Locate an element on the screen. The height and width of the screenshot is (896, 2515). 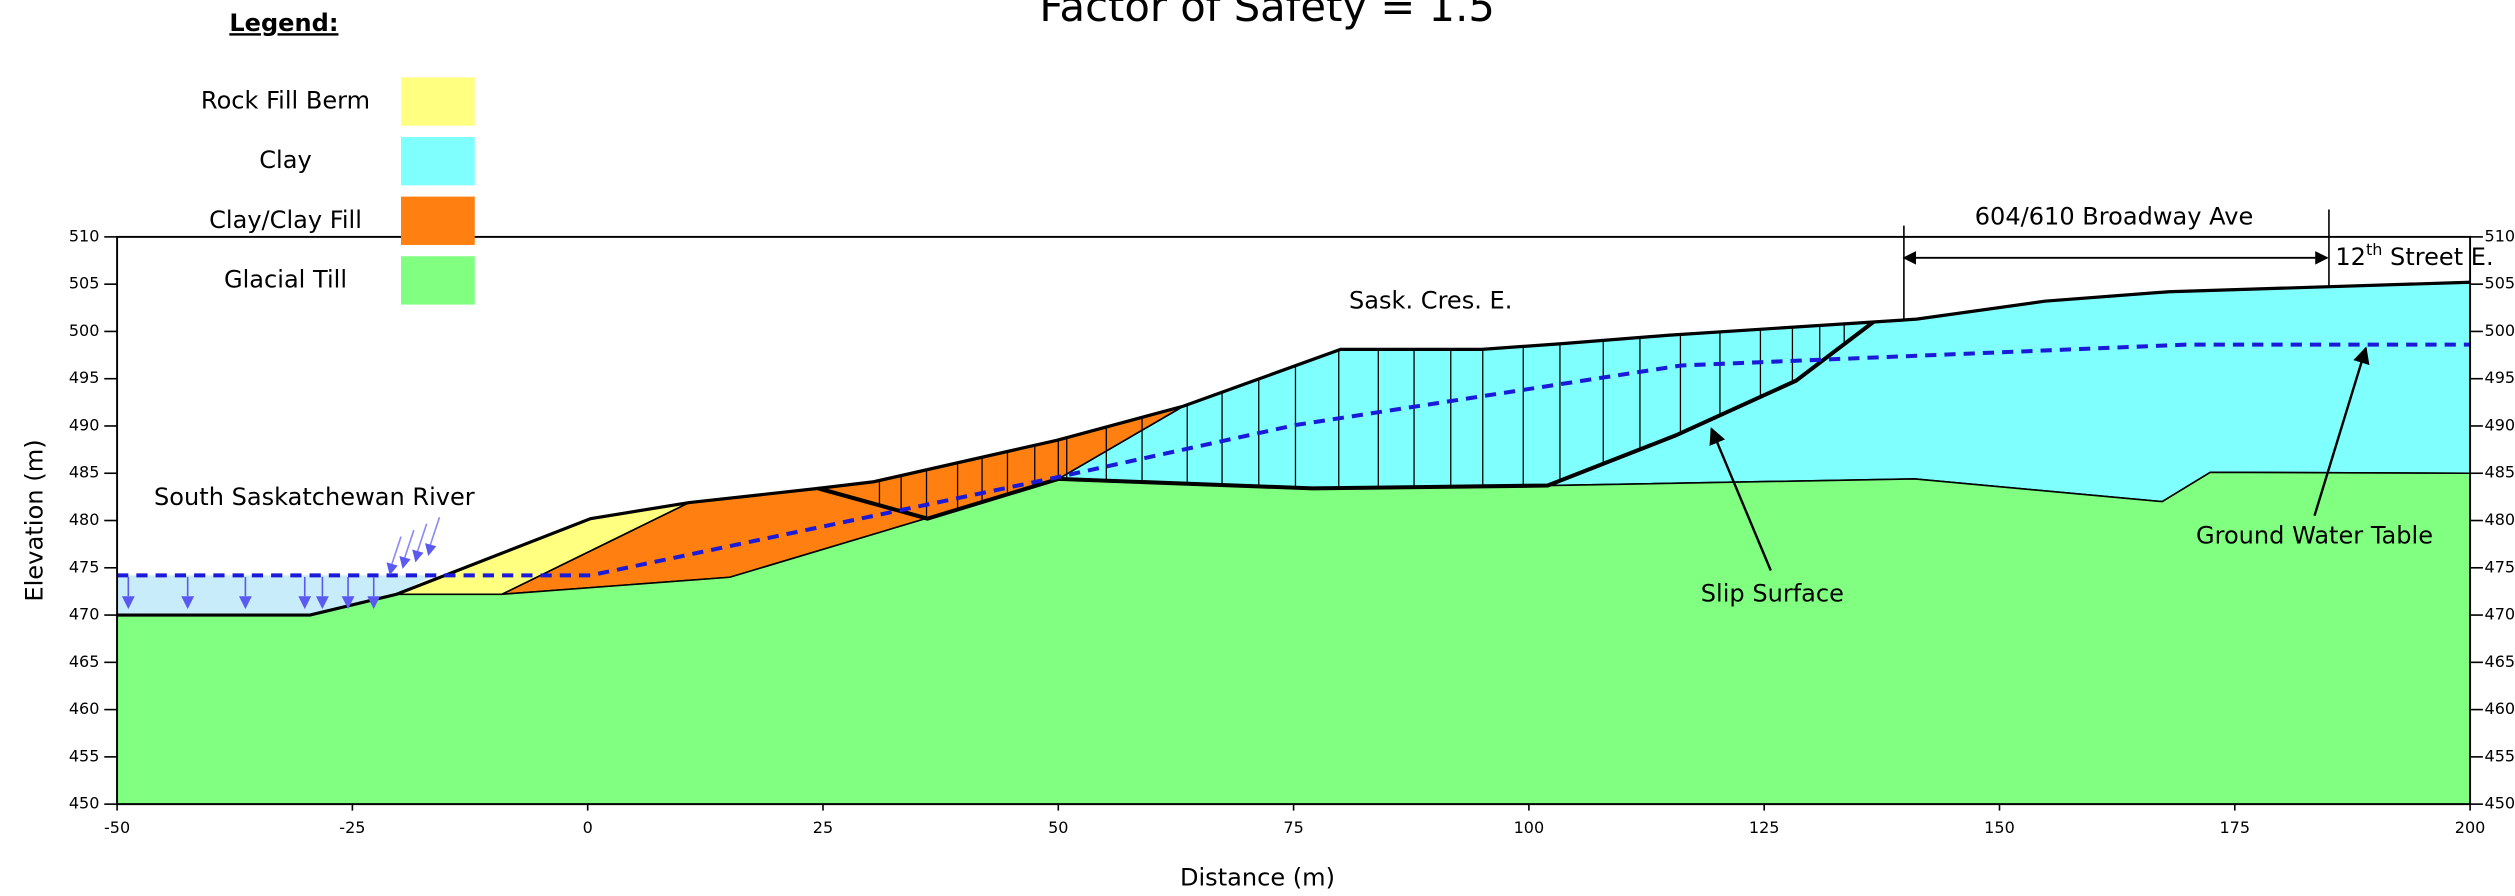
y-tick-label: 495 is located at coordinates (84, 377).